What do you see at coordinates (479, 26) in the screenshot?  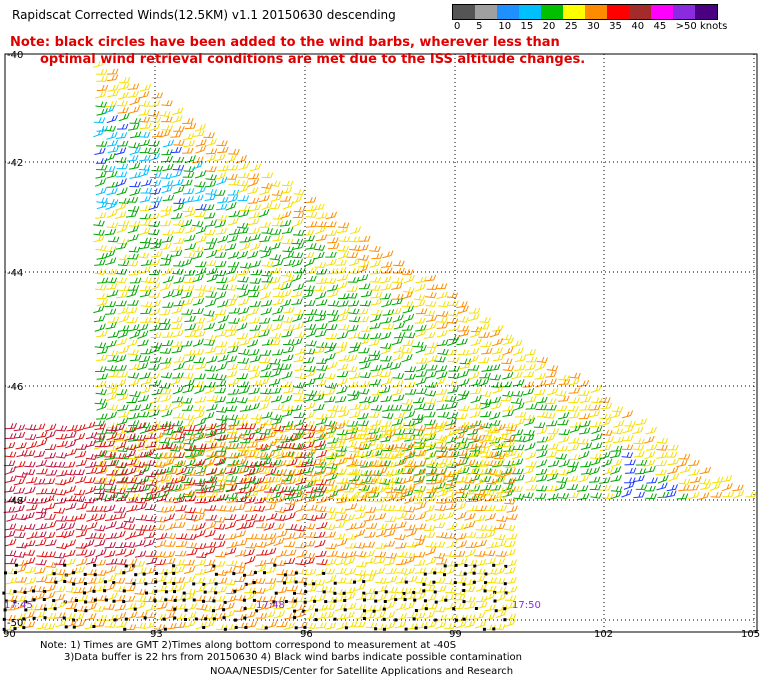 I see `scale-label: 5` at bounding box center [479, 26].